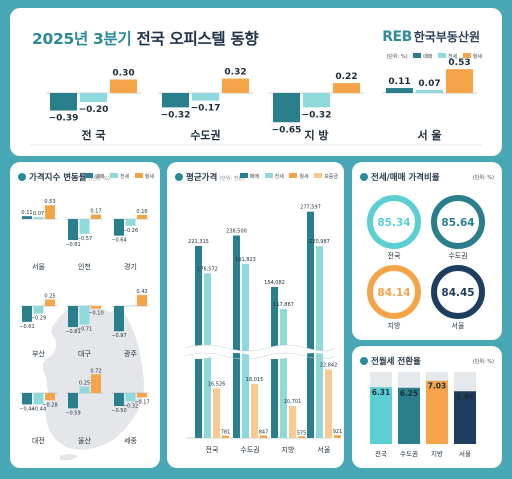 The width and height of the screenshot is (512, 479). What do you see at coordinates (483, 362) in the screenshot?
I see `conversion-unit: (단위: %)` at bounding box center [483, 362].